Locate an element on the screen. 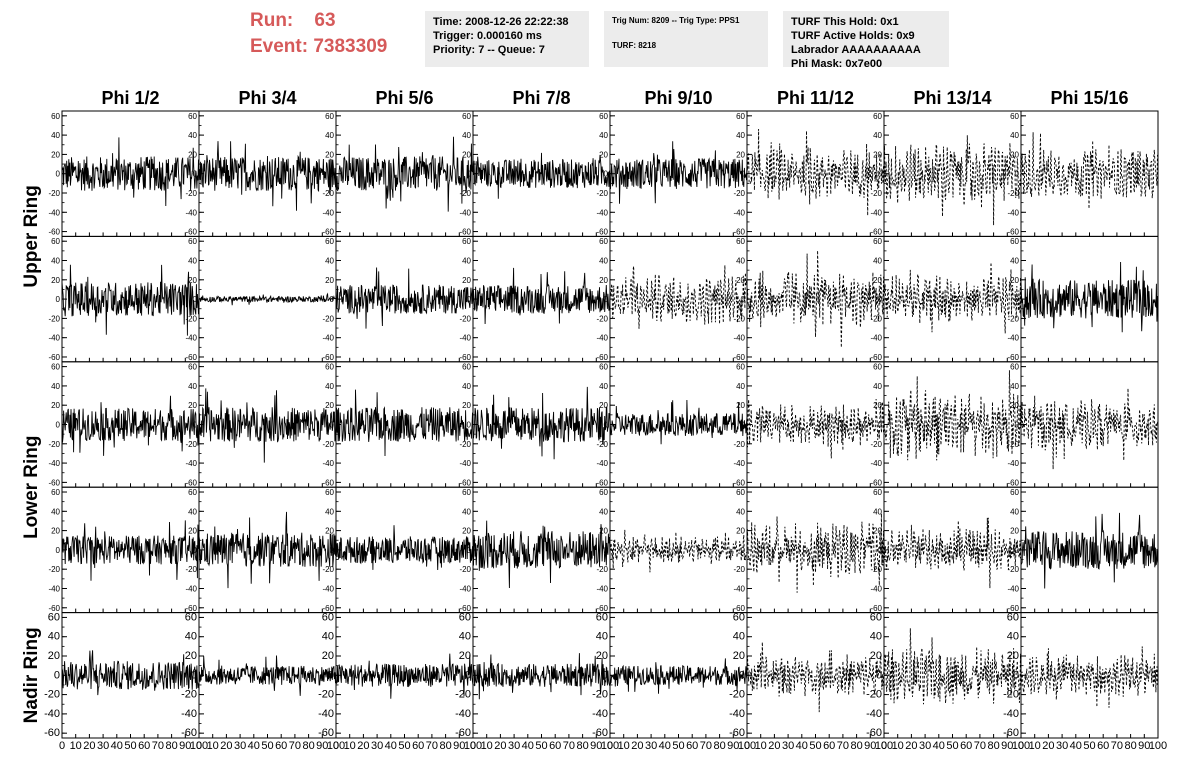 The height and width of the screenshot is (772, 1196). waveform-pad-r4-c8: 60 40 20 0 -20 -40 -60 is located at coordinates (1083, 550).